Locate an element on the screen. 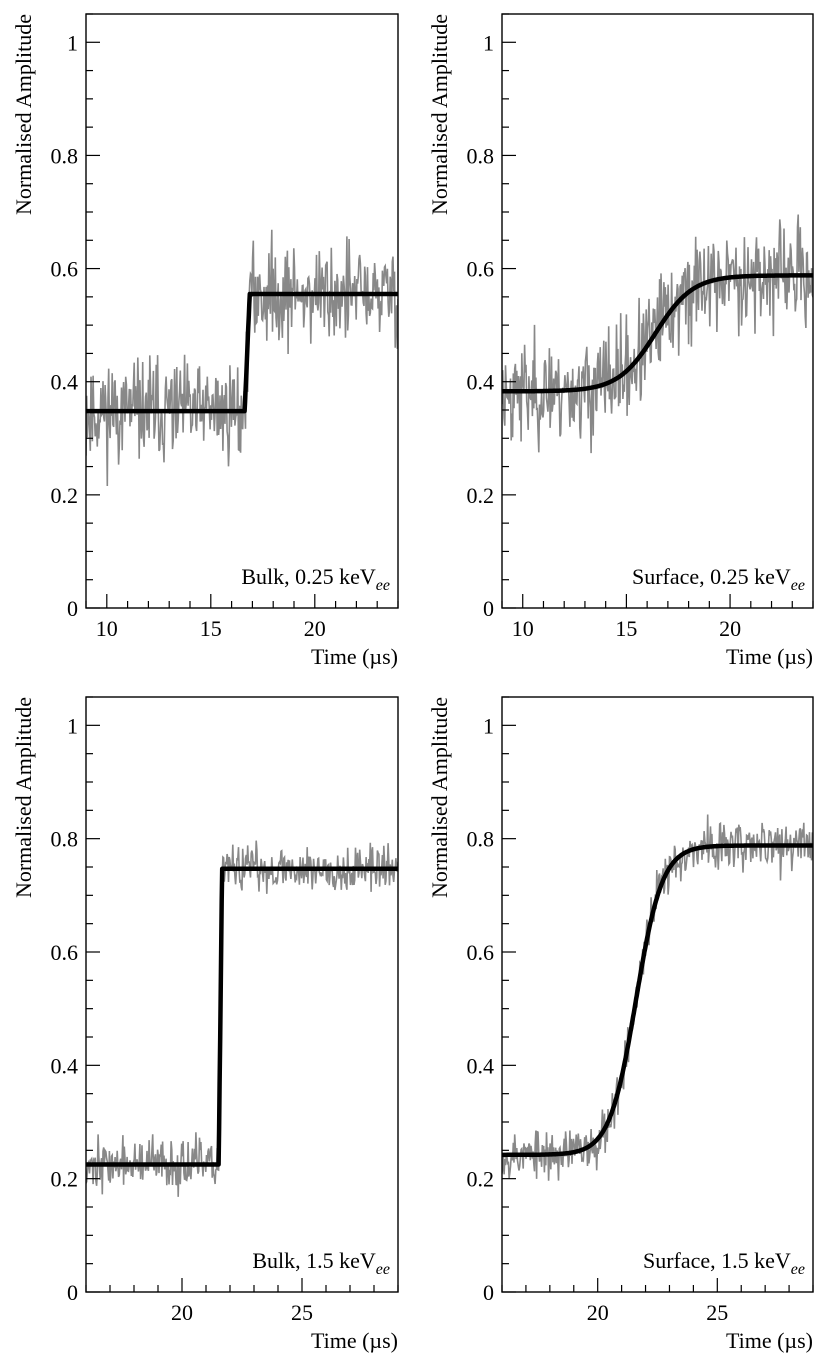 The image size is (830, 1369). panel-annotation: Surface, 0.25 keVee is located at coordinates (718, 579).